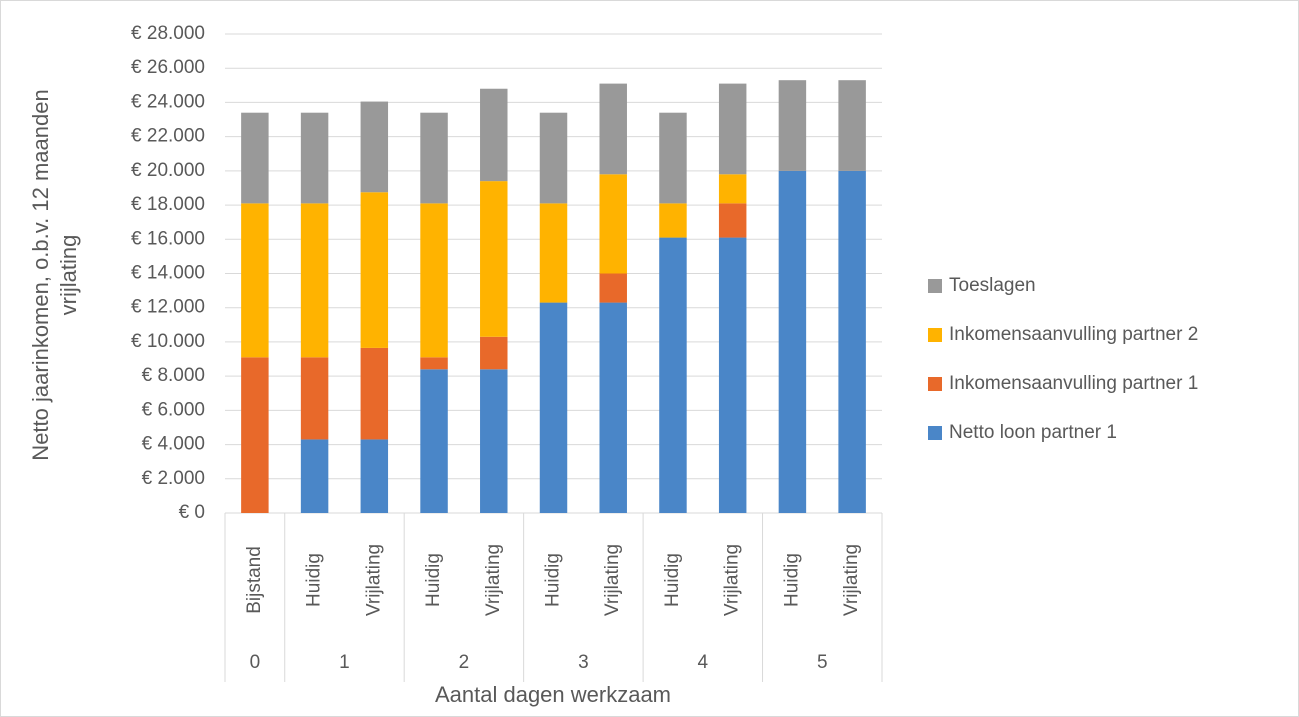 This screenshot has height=717, width=1299. Describe the element at coordinates (192, 512) in the screenshot. I see `y-tick-label: € 0` at that location.